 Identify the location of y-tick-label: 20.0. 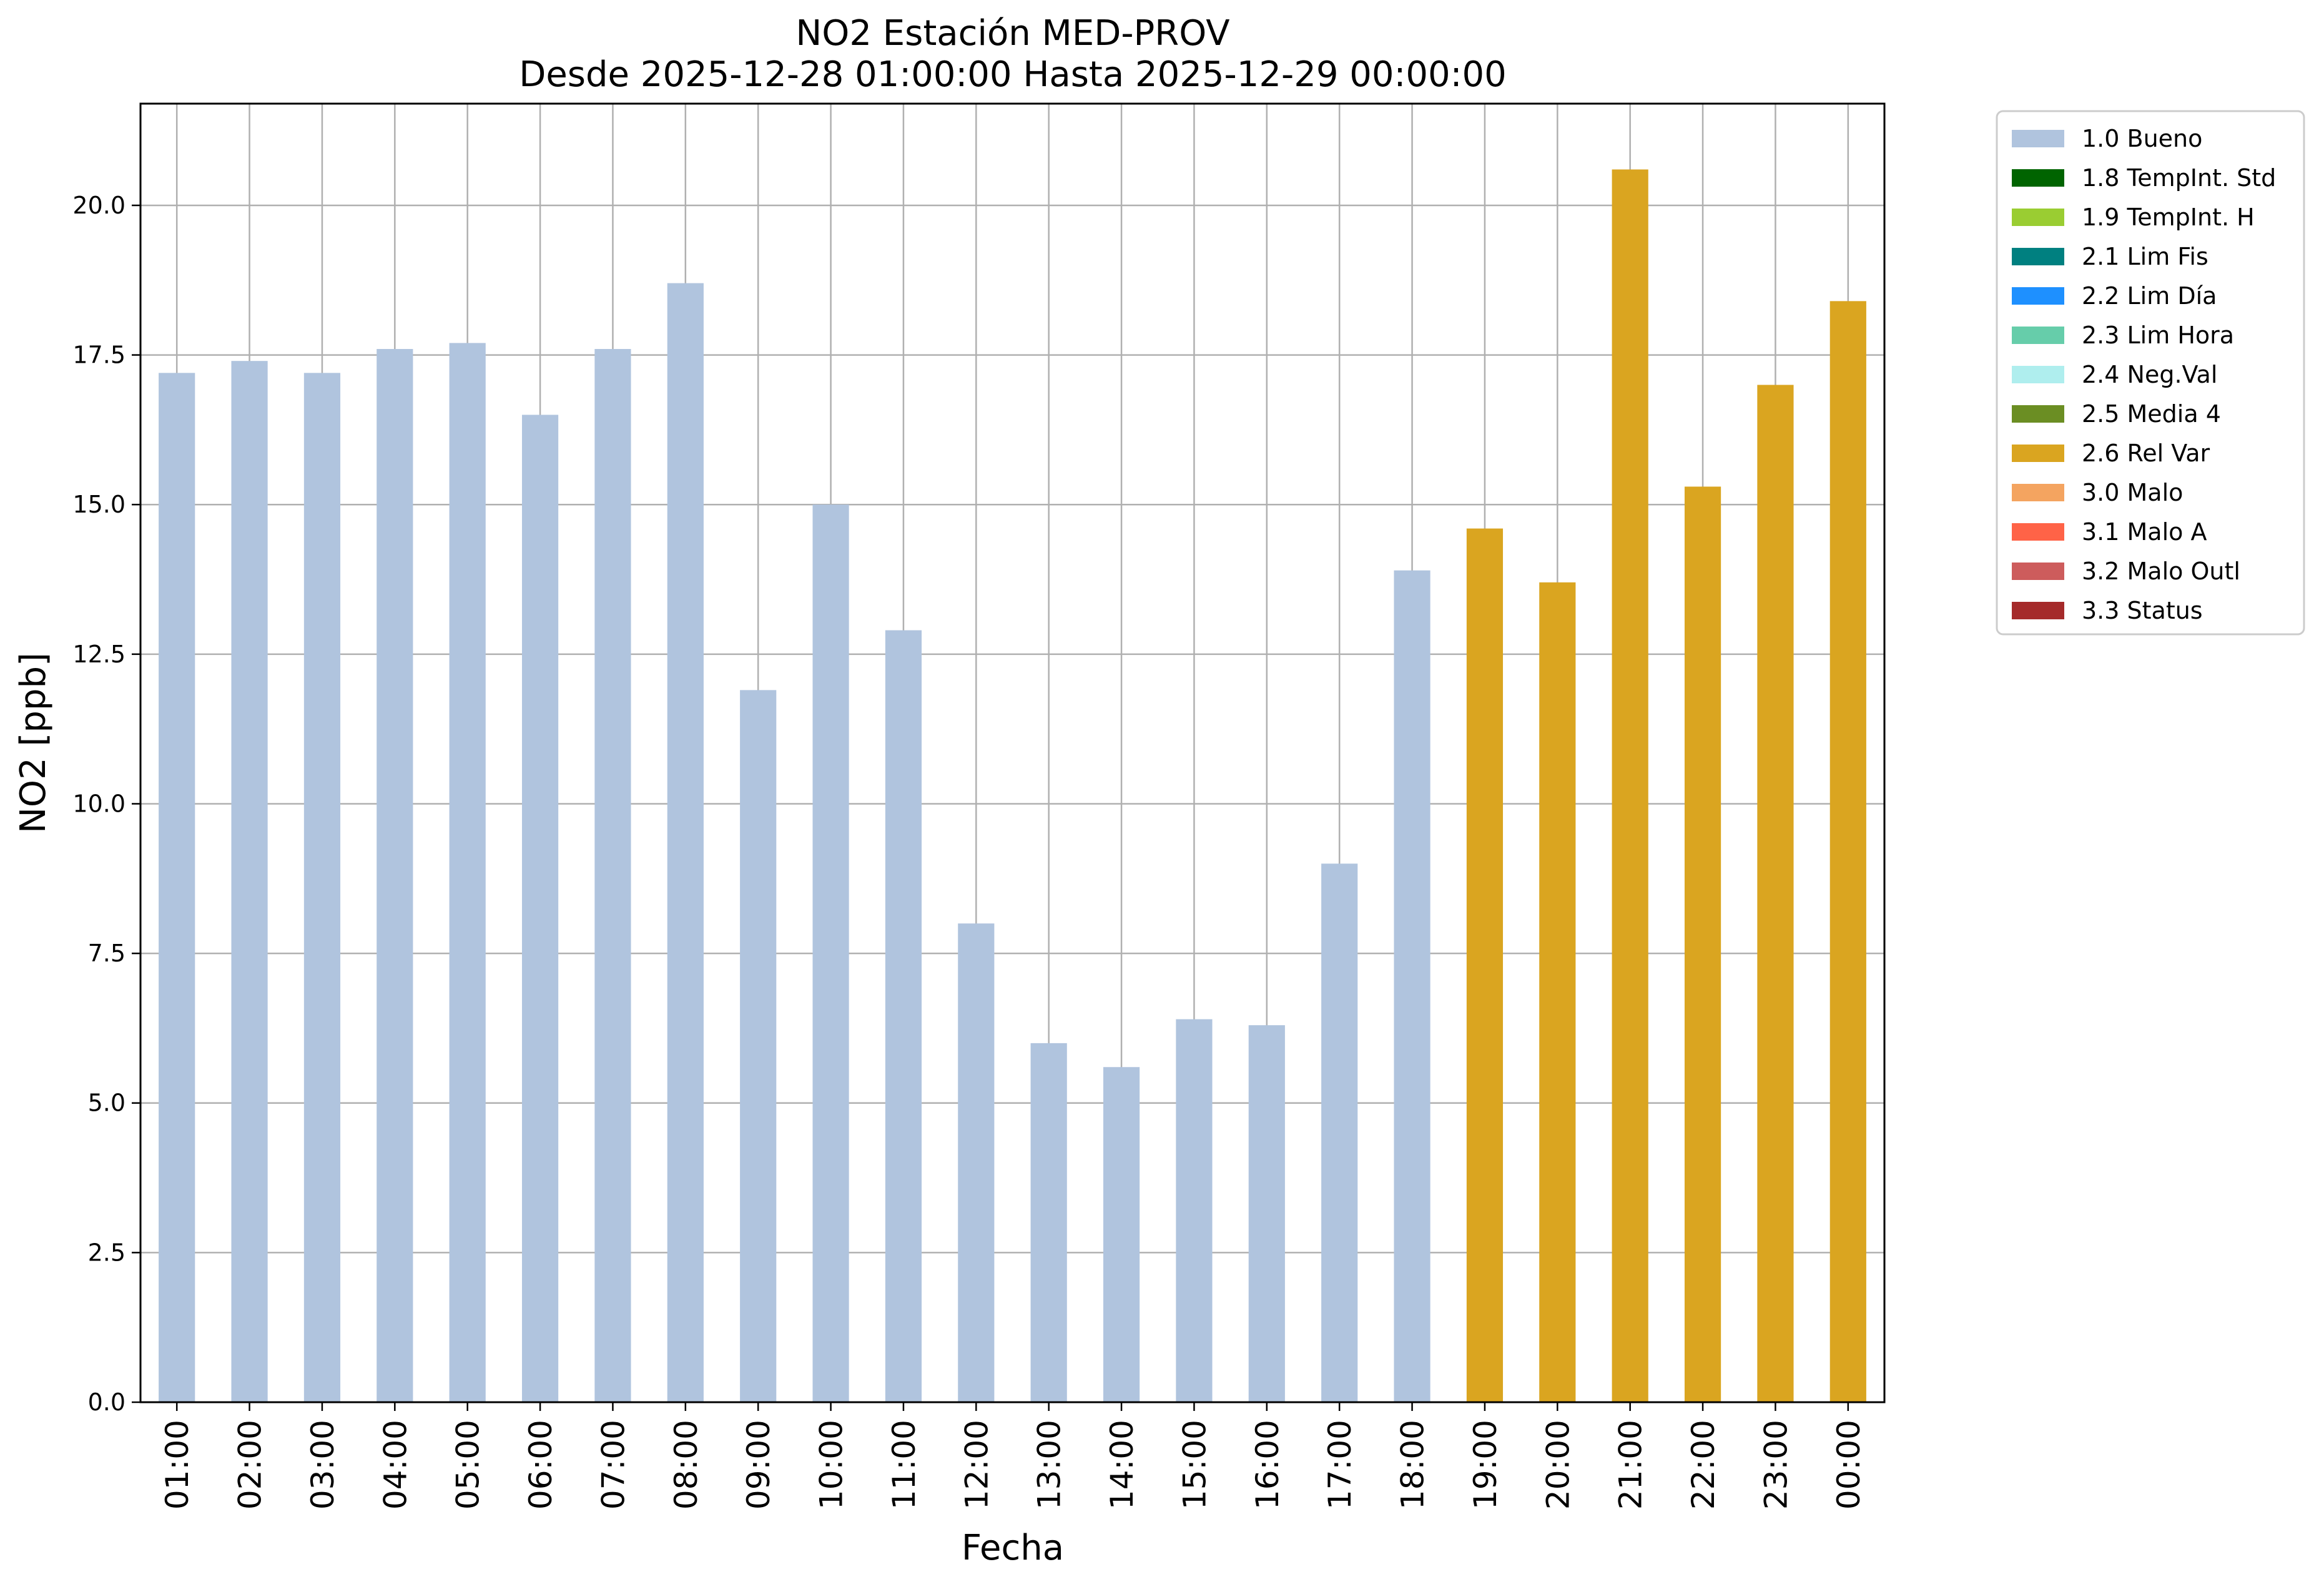
(99, 205).